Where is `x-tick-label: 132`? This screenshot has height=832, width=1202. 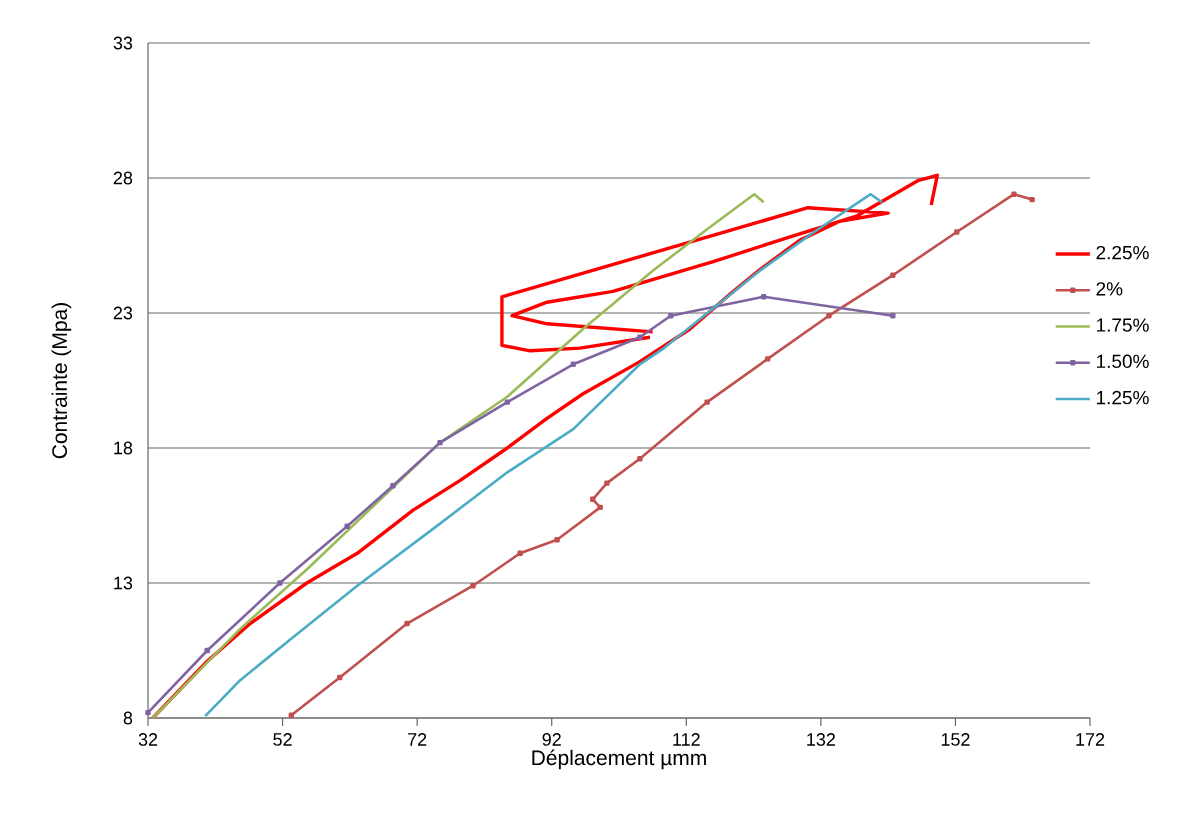 x-tick-label: 132 is located at coordinates (821, 739).